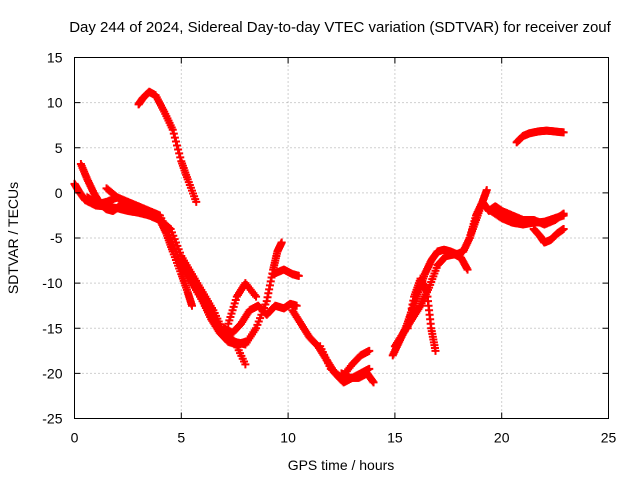 Image resolution: width=640 pixels, height=480 pixels. I want to click on x-tick-label: 25, so click(609, 438).